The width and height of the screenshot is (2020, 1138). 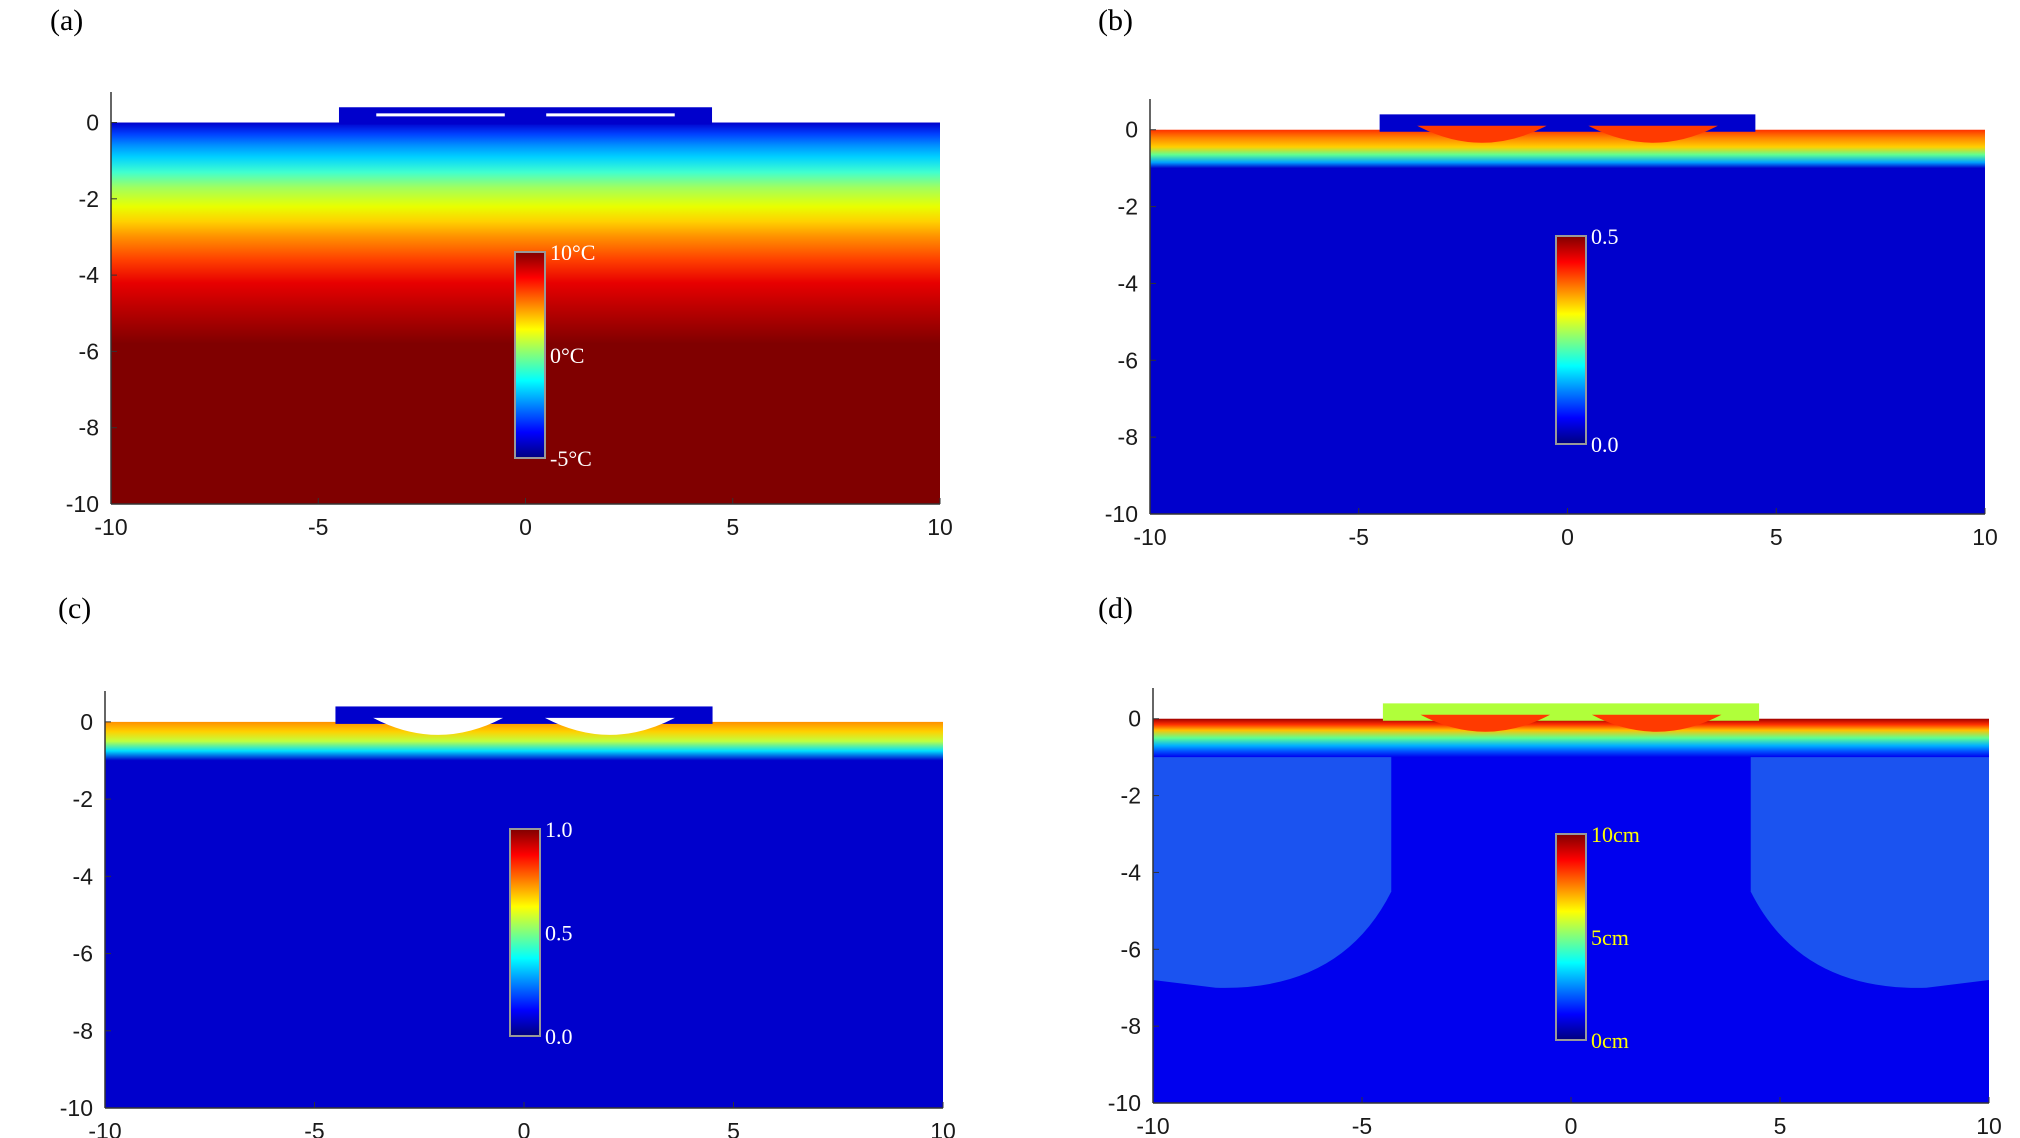 What do you see at coordinates (1610, 937) in the screenshot?
I see `colorbar-label: 5cm` at bounding box center [1610, 937].